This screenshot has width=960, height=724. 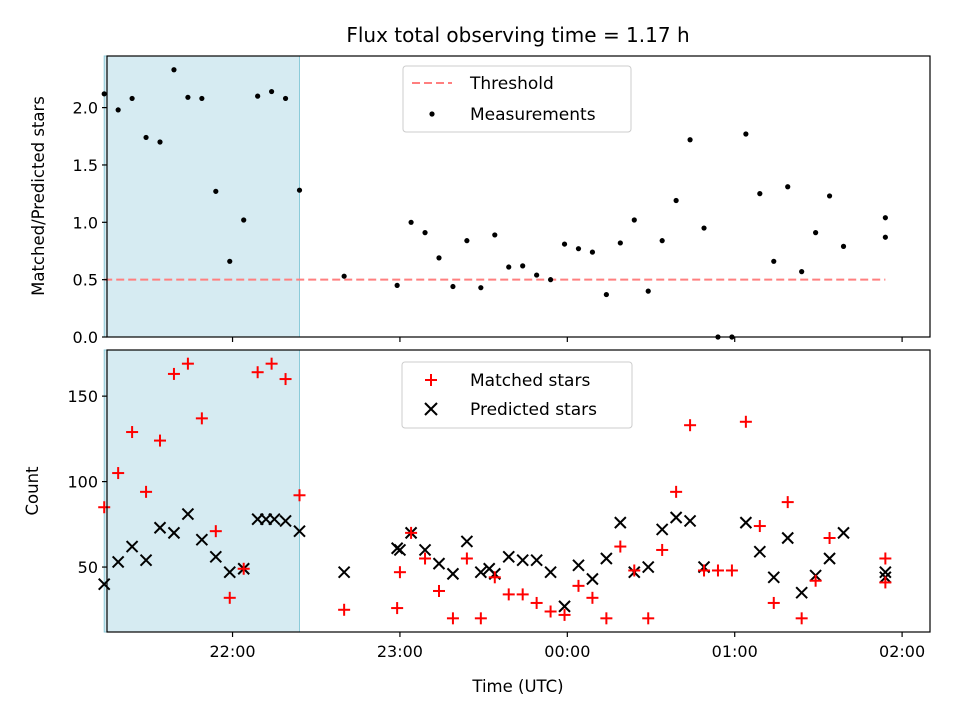 What do you see at coordinates (38, 196) in the screenshot?
I see `top-y-axis-label: Matched/Predicted stars` at bounding box center [38, 196].